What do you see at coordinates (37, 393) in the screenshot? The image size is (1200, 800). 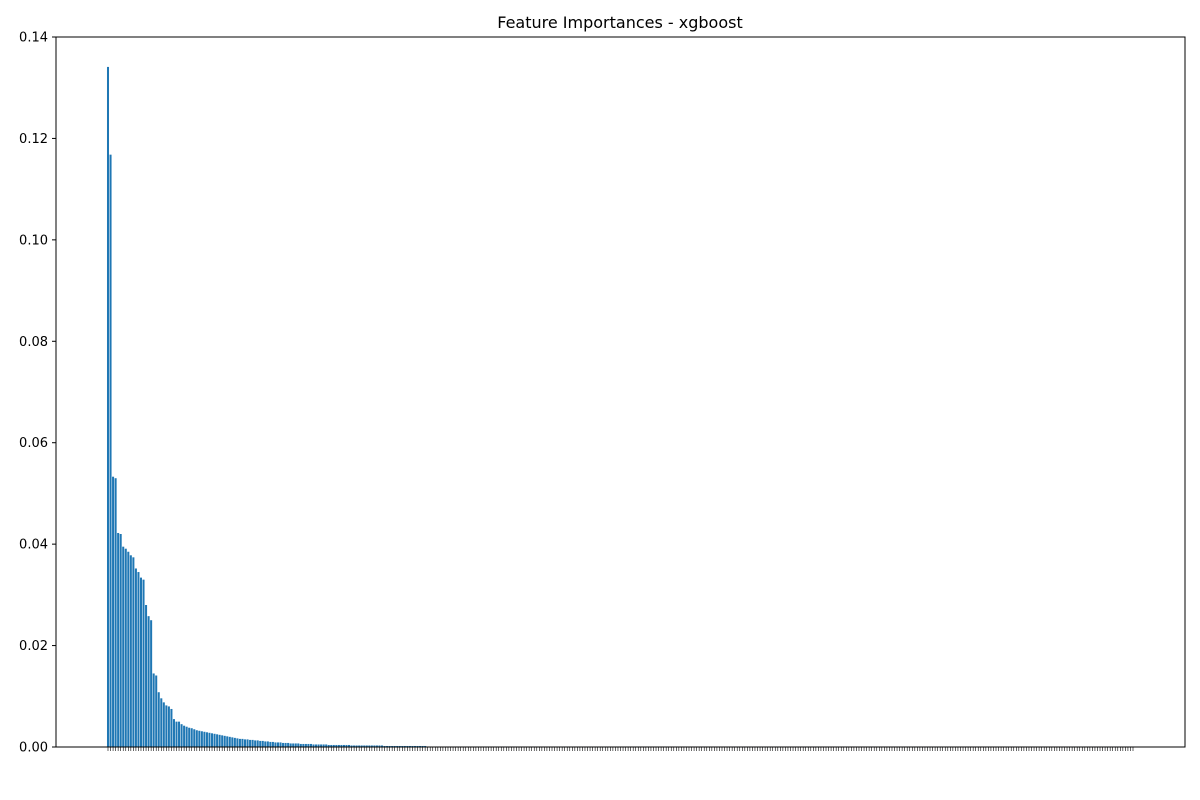 I see `y-axis-ticks: 0.00 0.02 0.04 0.06 0.08 0.10 0.12 0.14` at bounding box center [37, 393].